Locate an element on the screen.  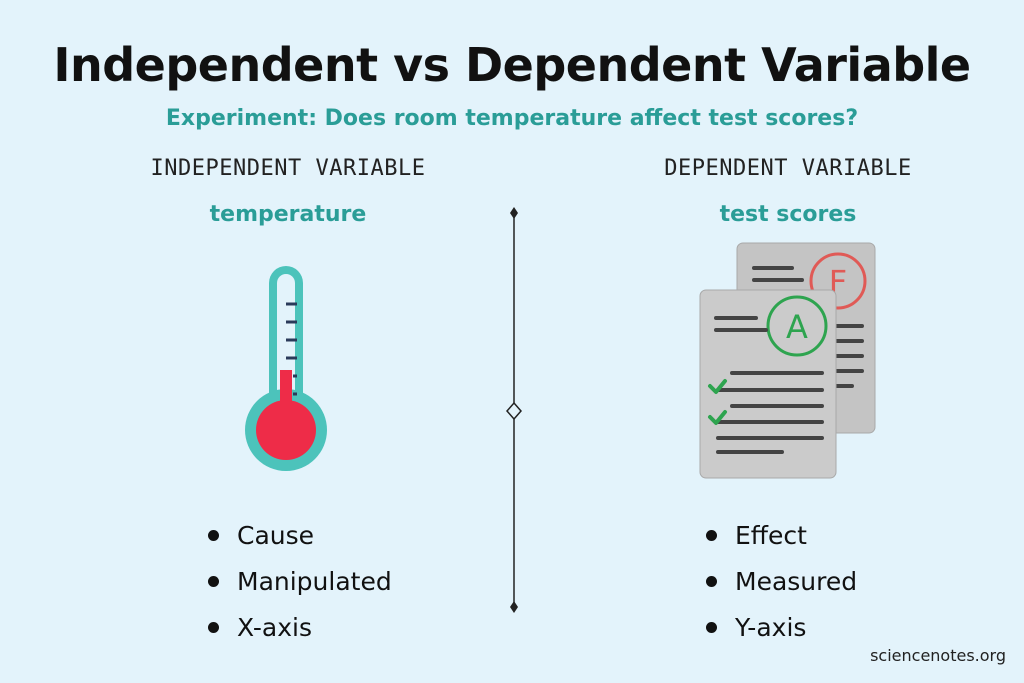
list-item: Y-axis is located at coordinates (781, 627).